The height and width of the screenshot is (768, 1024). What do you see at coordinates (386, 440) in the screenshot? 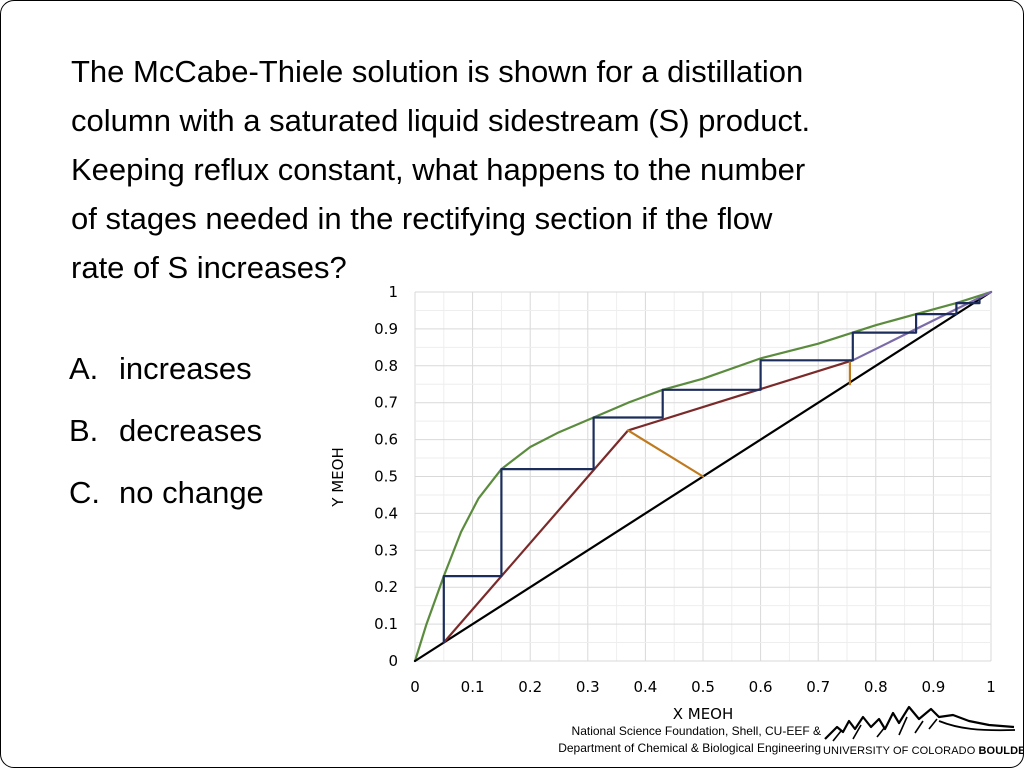
I see `y-tick-label: 0.6` at bounding box center [386, 440].